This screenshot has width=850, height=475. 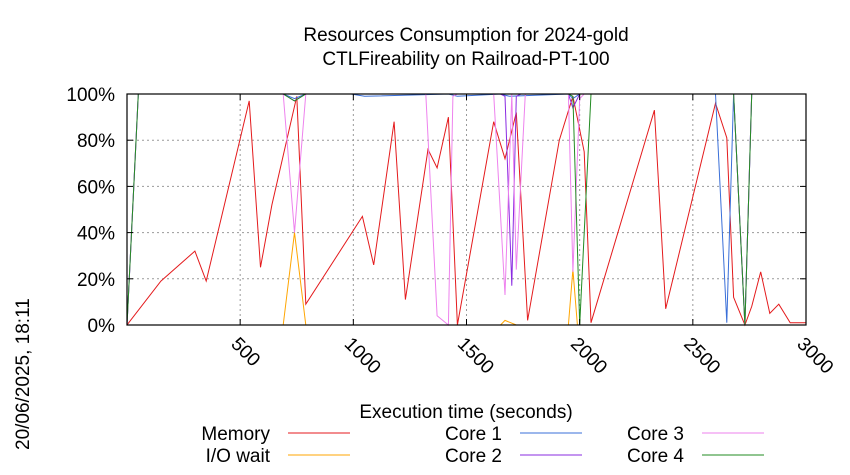 I want to click on legend-label-core-3: Core 3, so click(x=655, y=434).